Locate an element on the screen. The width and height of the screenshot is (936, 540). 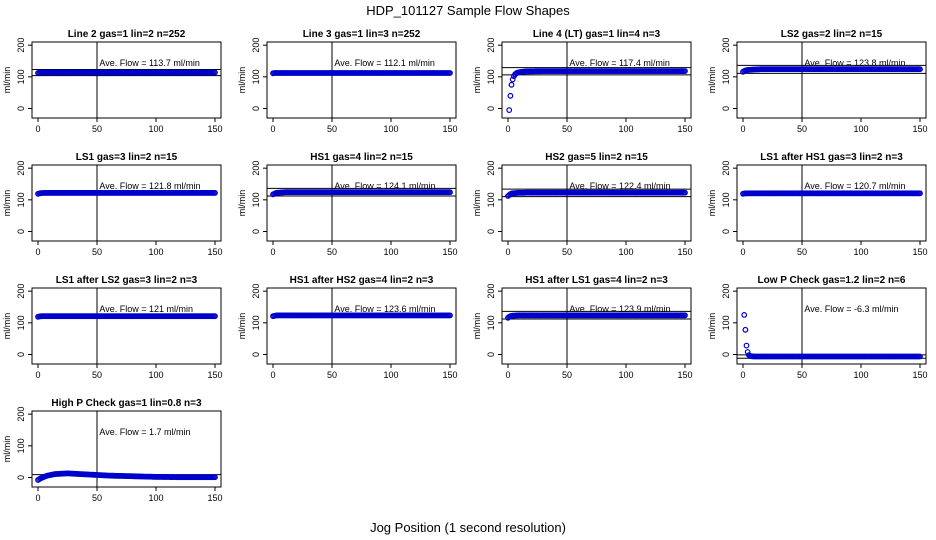
ave-flow-annotation: Ave. Flow = 113.7 ml/min is located at coordinates (149, 63).